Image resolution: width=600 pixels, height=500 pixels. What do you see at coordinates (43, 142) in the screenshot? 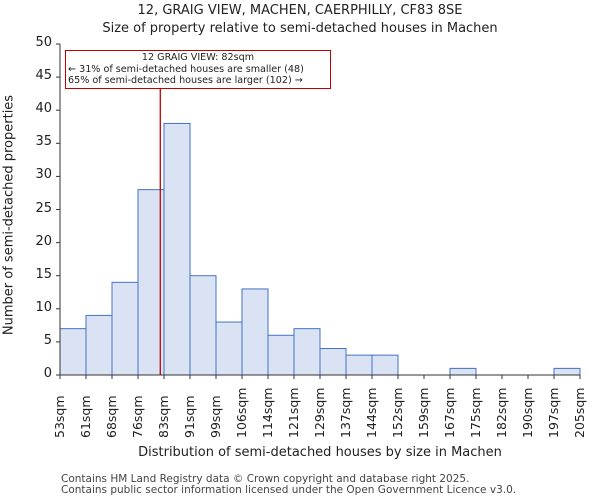
I see `y-tick-label: 35` at bounding box center [43, 142].